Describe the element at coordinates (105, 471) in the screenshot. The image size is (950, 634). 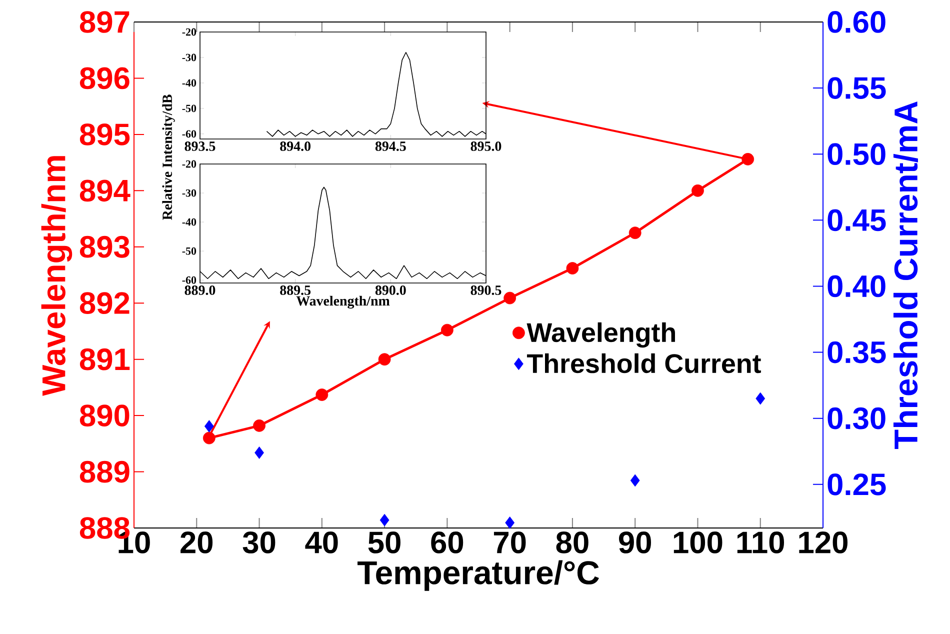
I see `y-tick-label: 889` at that location.